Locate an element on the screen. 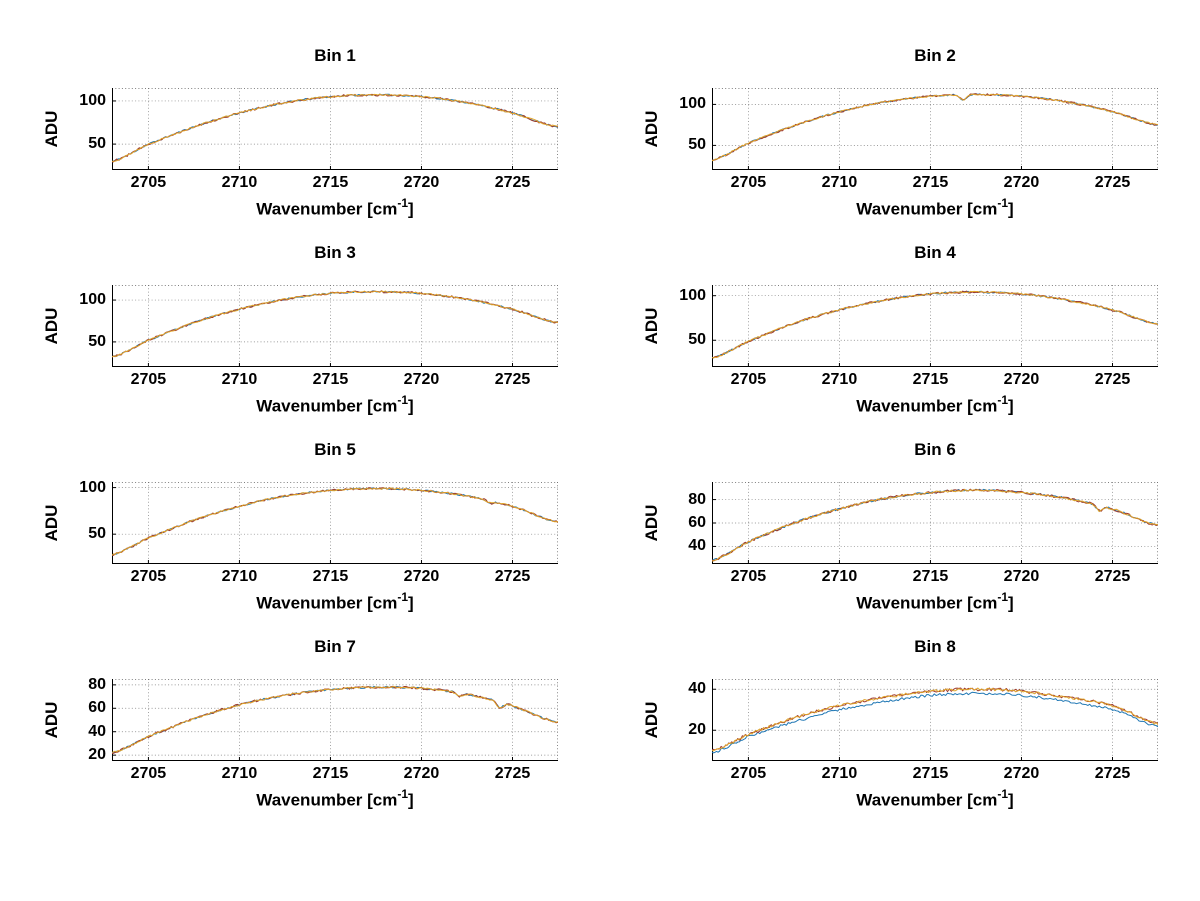 Image resolution: width=1200 pixels, height=901 pixels. subplot-title: Bin 2 is located at coordinates (935, 55).